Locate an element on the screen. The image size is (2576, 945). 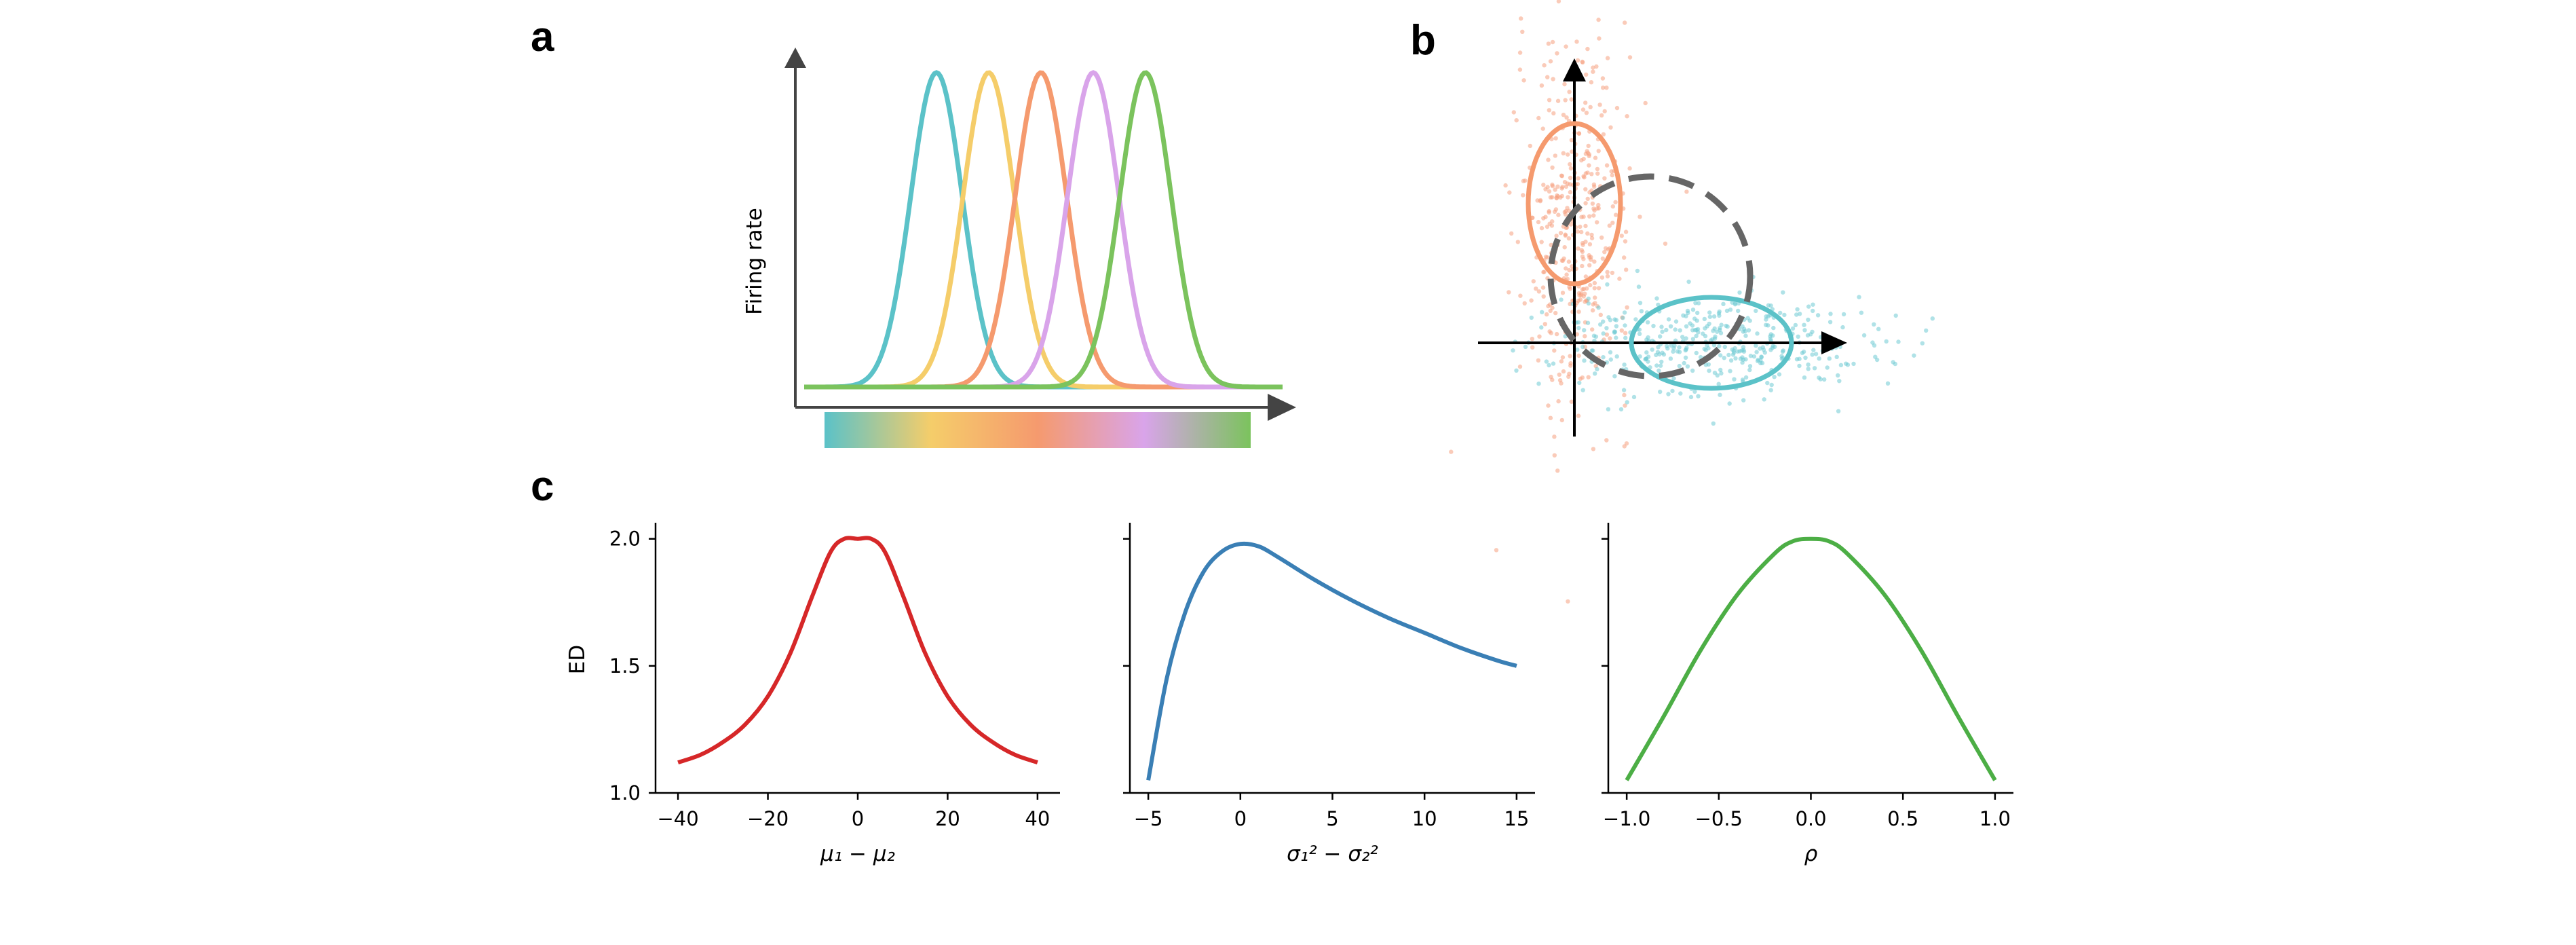
ed-plot-2-xtick-label: 0 is located at coordinates (1240, 819).